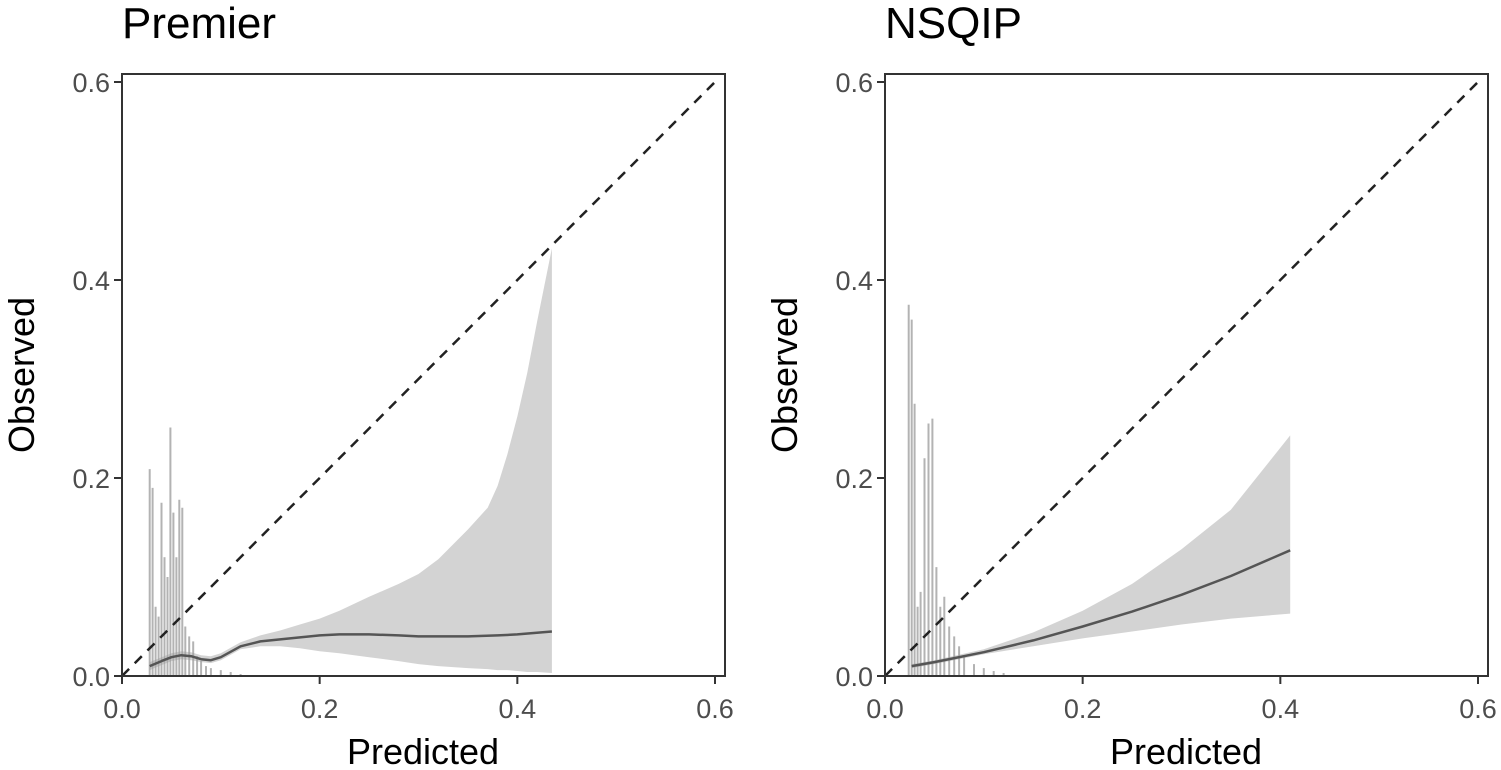 The image size is (1501, 770). I want to click on y-tick-label-nsqip: 0.4, so click(854, 281).